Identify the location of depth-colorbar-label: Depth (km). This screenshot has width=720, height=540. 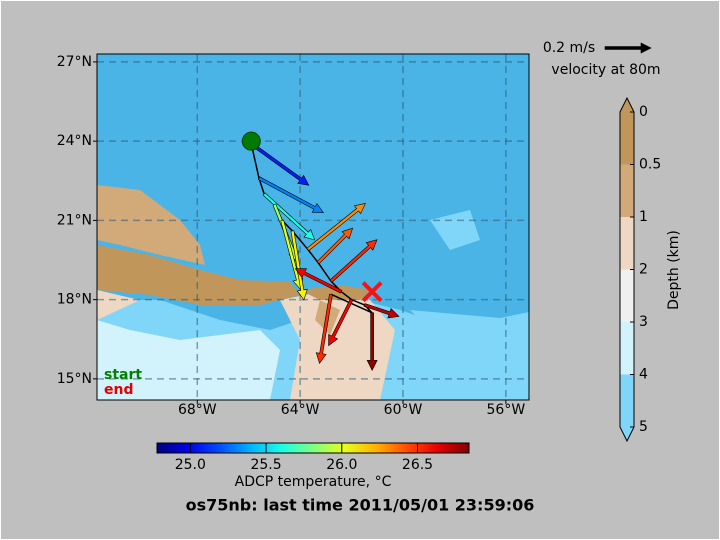
(674, 270).